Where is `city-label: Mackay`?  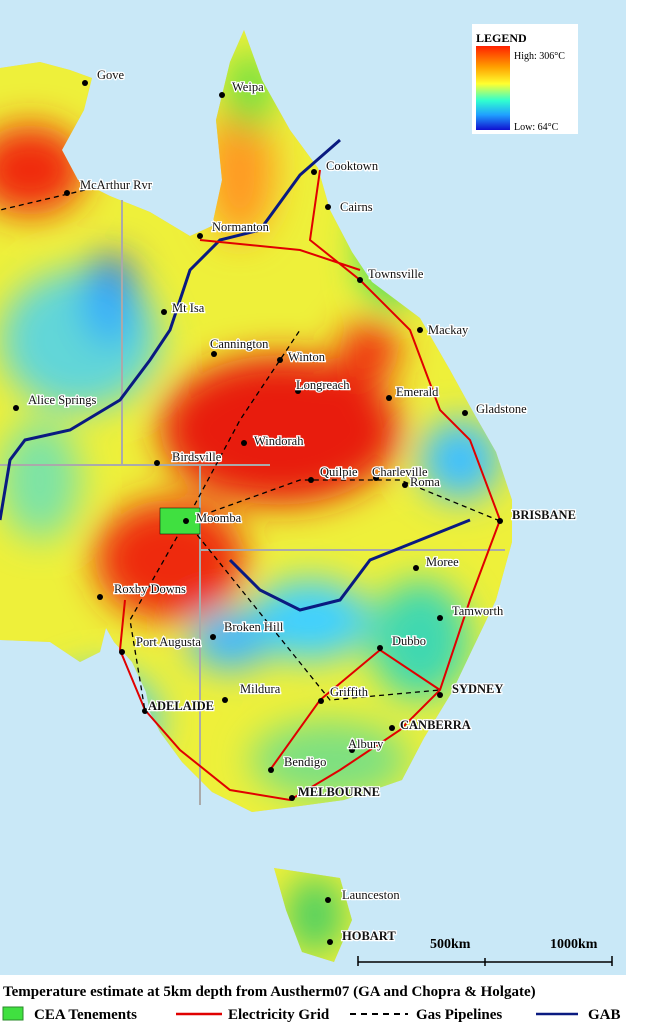 city-label: Mackay is located at coordinates (448, 330).